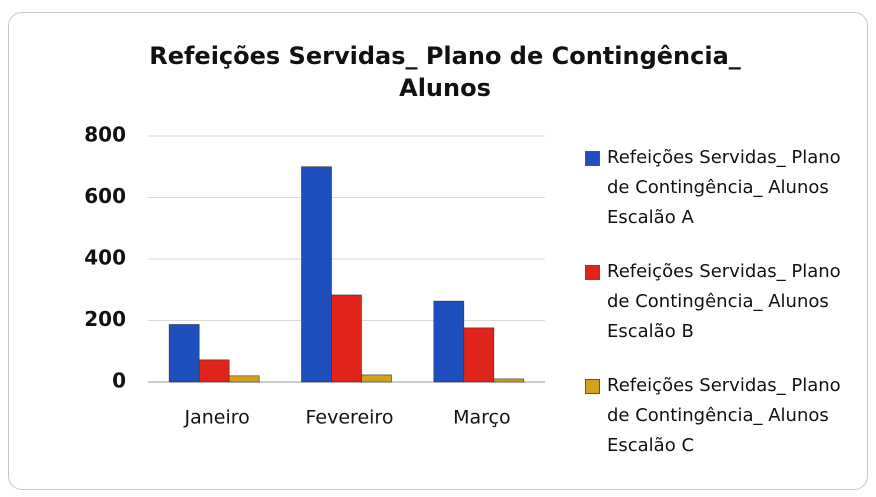 The height and width of the screenshot is (497, 876). What do you see at coordinates (119, 381) in the screenshot?
I see `y-tick-label: 0` at bounding box center [119, 381].